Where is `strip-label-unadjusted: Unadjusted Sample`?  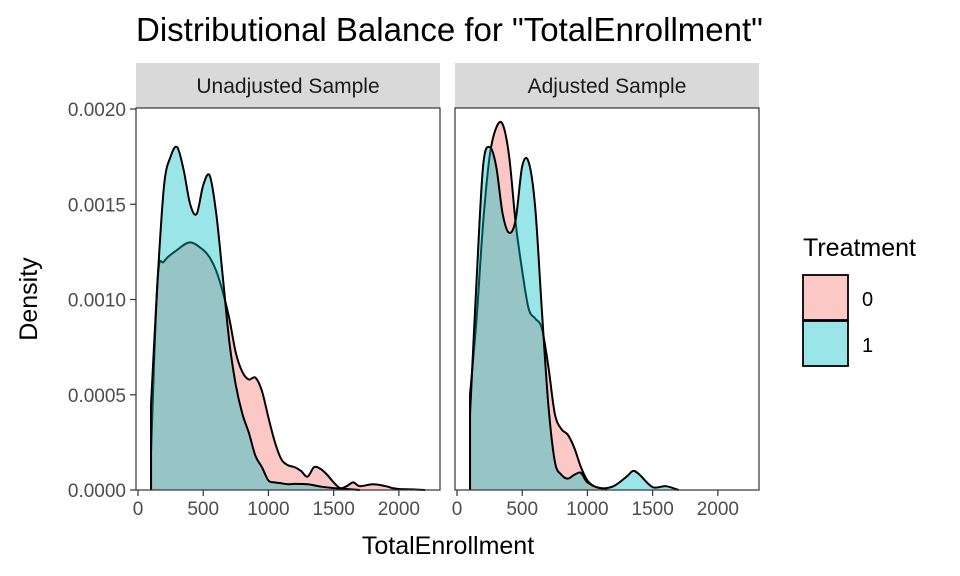 strip-label-unadjusted: Unadjusted Sample is located at coordinates (287, 86).